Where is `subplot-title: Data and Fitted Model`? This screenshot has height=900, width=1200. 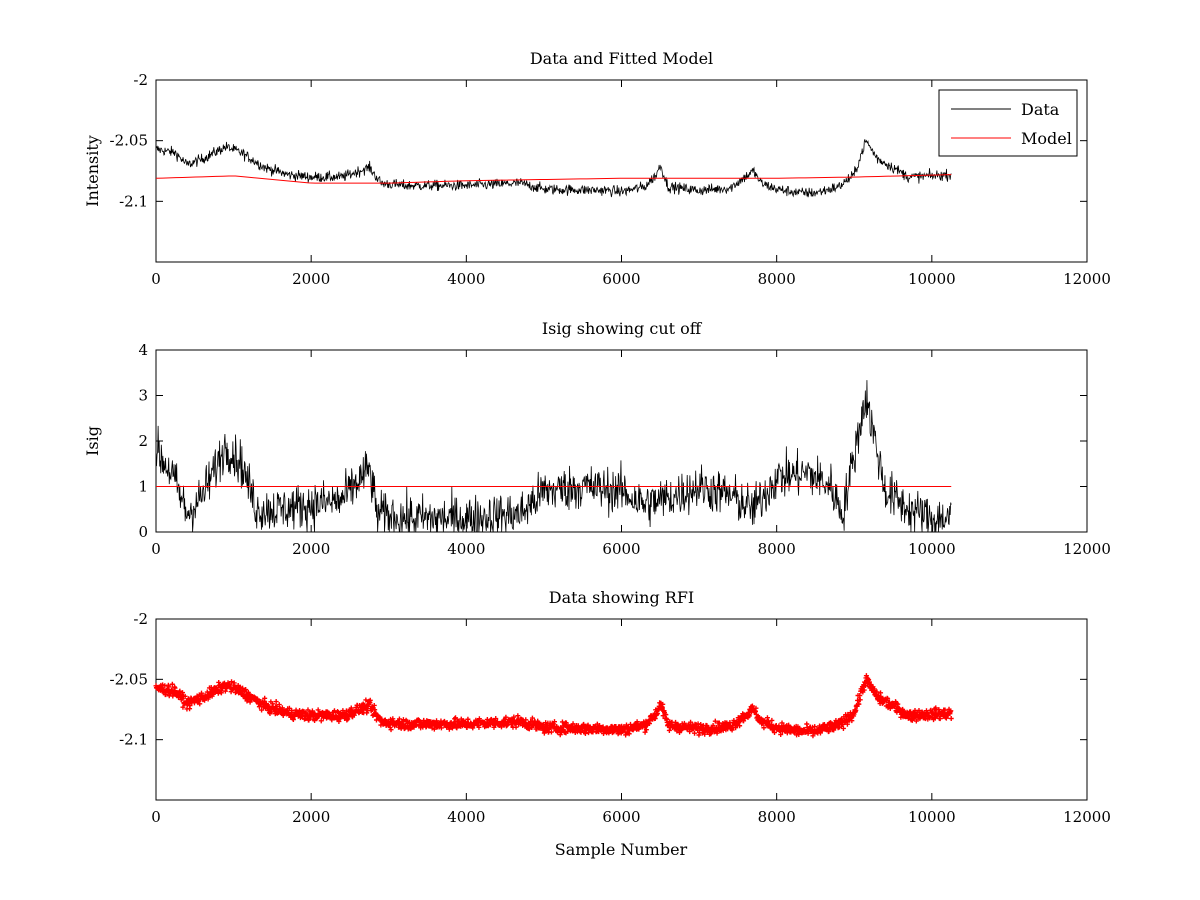
subplot-title: Data and Fitted Model is located at coordinates (621, 58).